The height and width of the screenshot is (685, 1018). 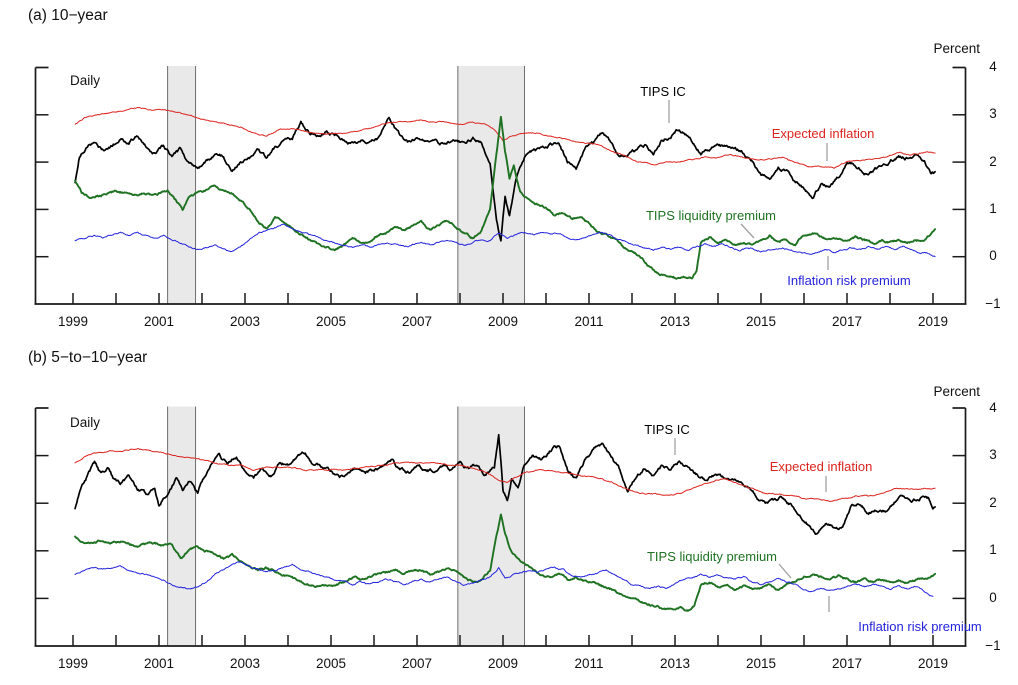 I want to click on series-label-tips-liquidity-premium-a: TIPS liquidity premium, so click(x=711, y=215).